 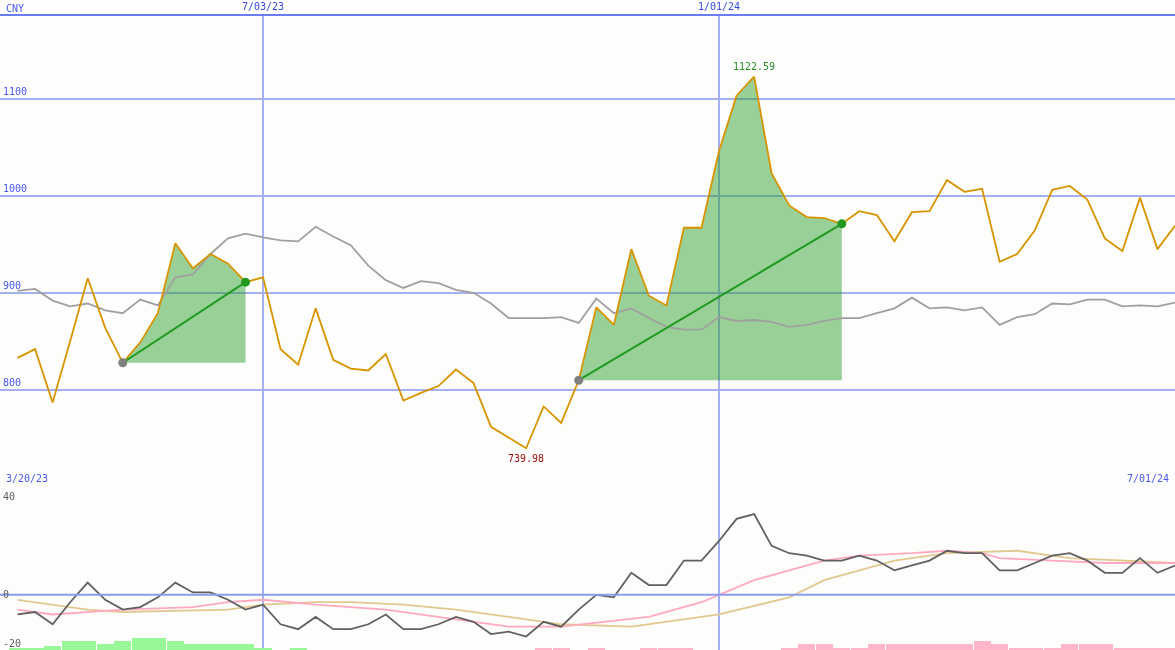 I want to click on y-tick-label: 40, so click(x=9, y=497).